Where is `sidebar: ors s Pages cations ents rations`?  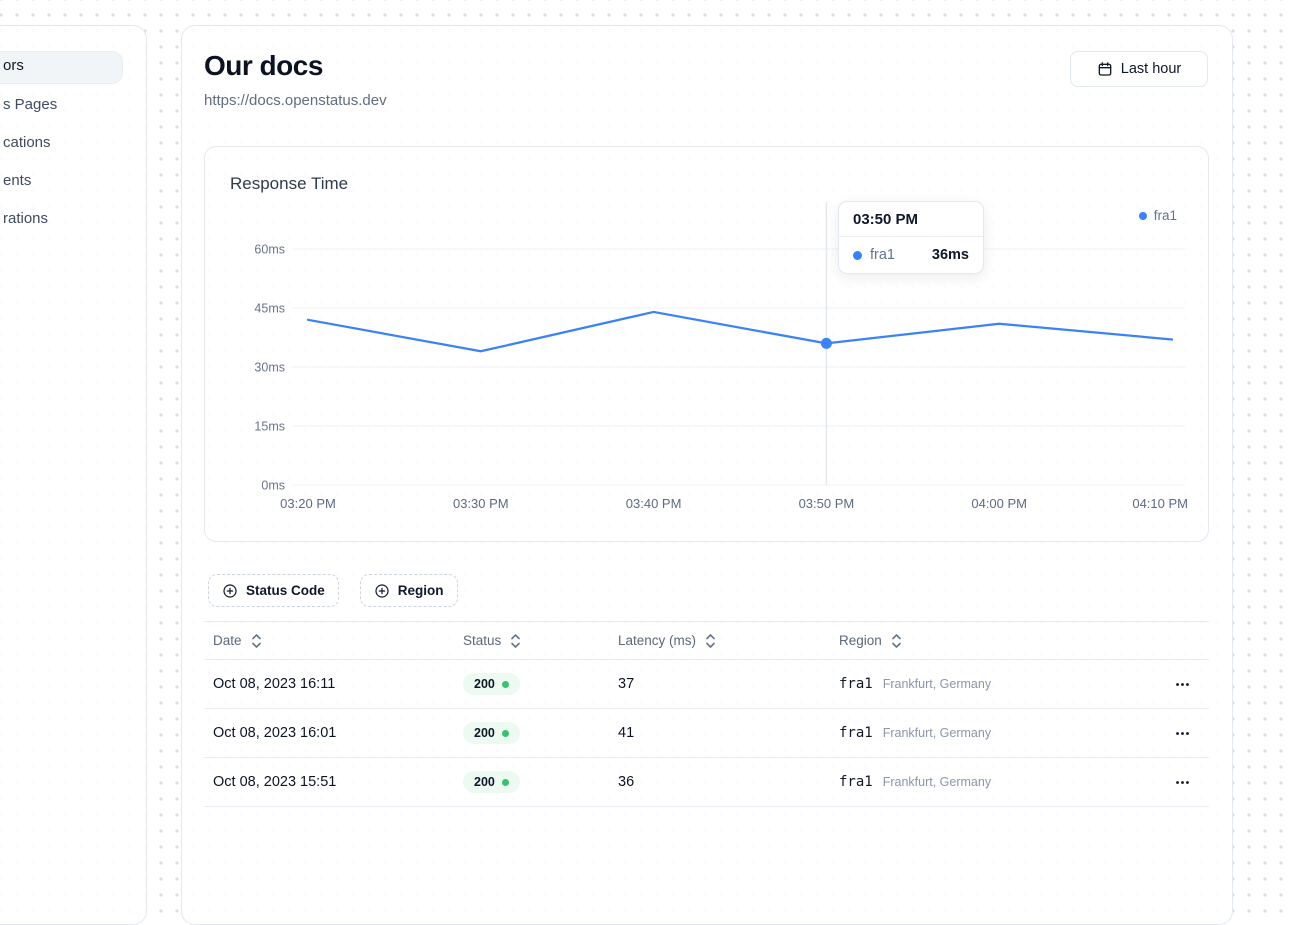
sidebar: ors s Pages cations ents rations is located at coordinates (73, 475).